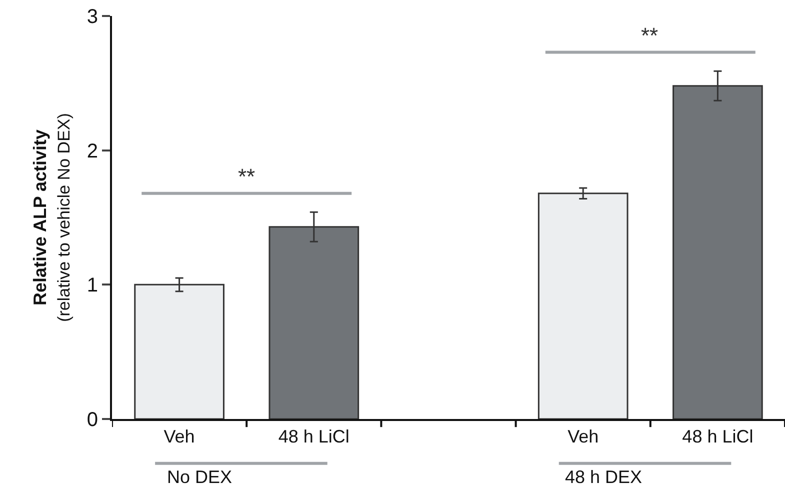 Image resolution: width=785 pixels, height=500 pixels. Describe the element at coordinates (199, 477) in the screenshot. I see `text: No DEX` at that location.